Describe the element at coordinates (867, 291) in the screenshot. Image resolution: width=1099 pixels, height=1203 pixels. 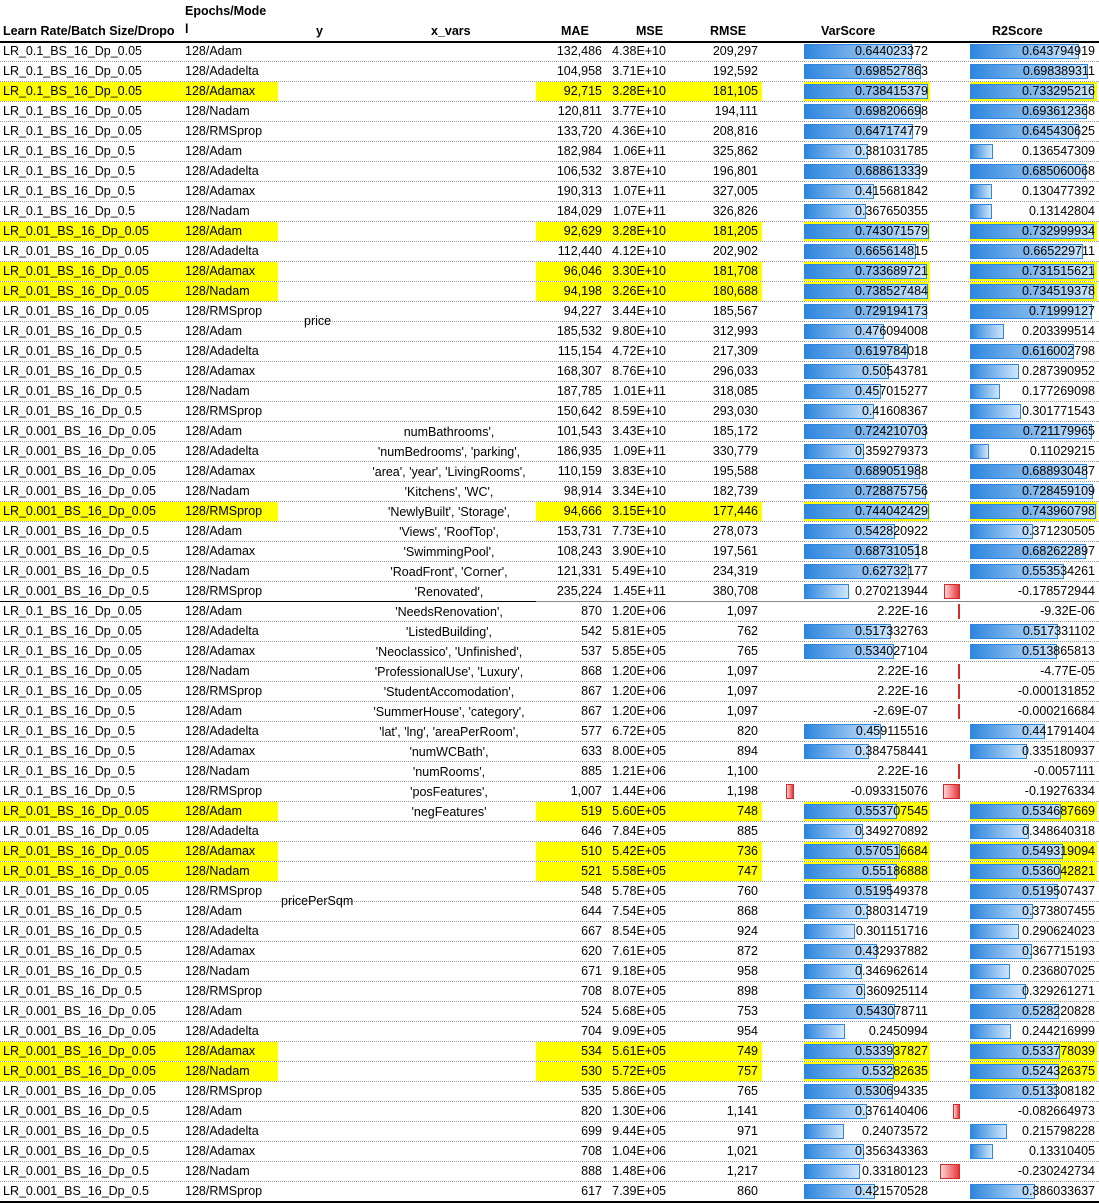
I see `varscore-cell: 0.738527484` at that location.